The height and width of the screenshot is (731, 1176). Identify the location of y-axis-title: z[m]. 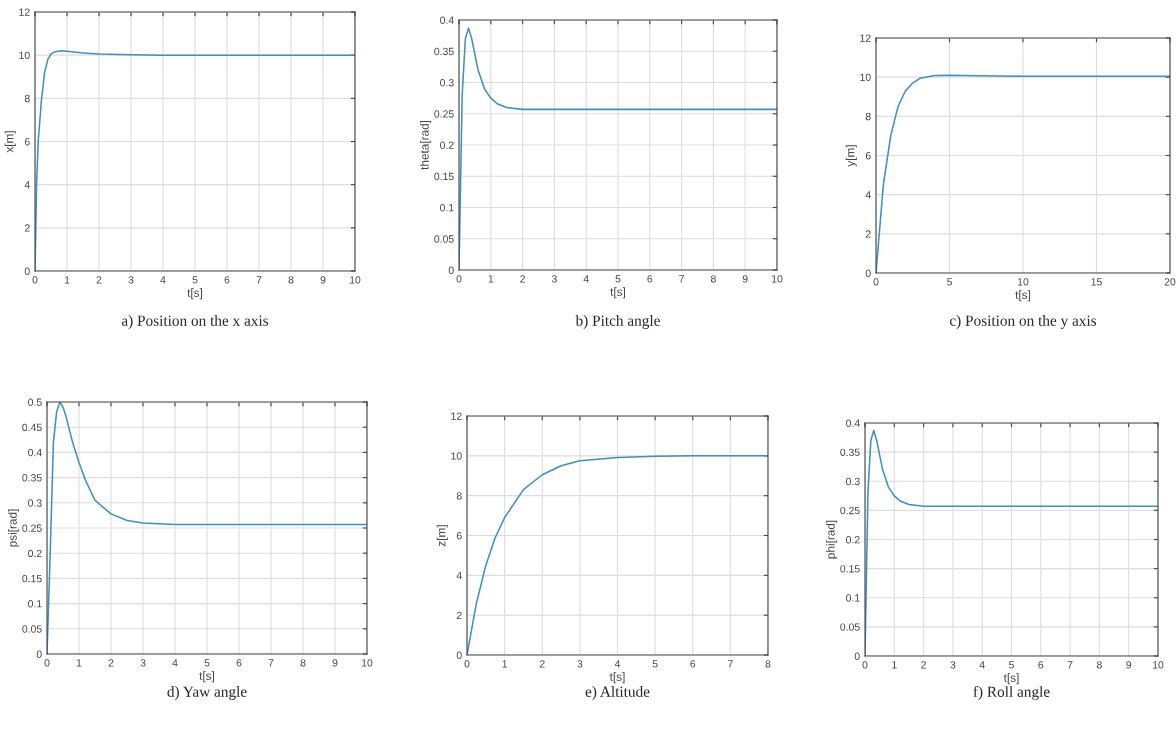
(442, 536).